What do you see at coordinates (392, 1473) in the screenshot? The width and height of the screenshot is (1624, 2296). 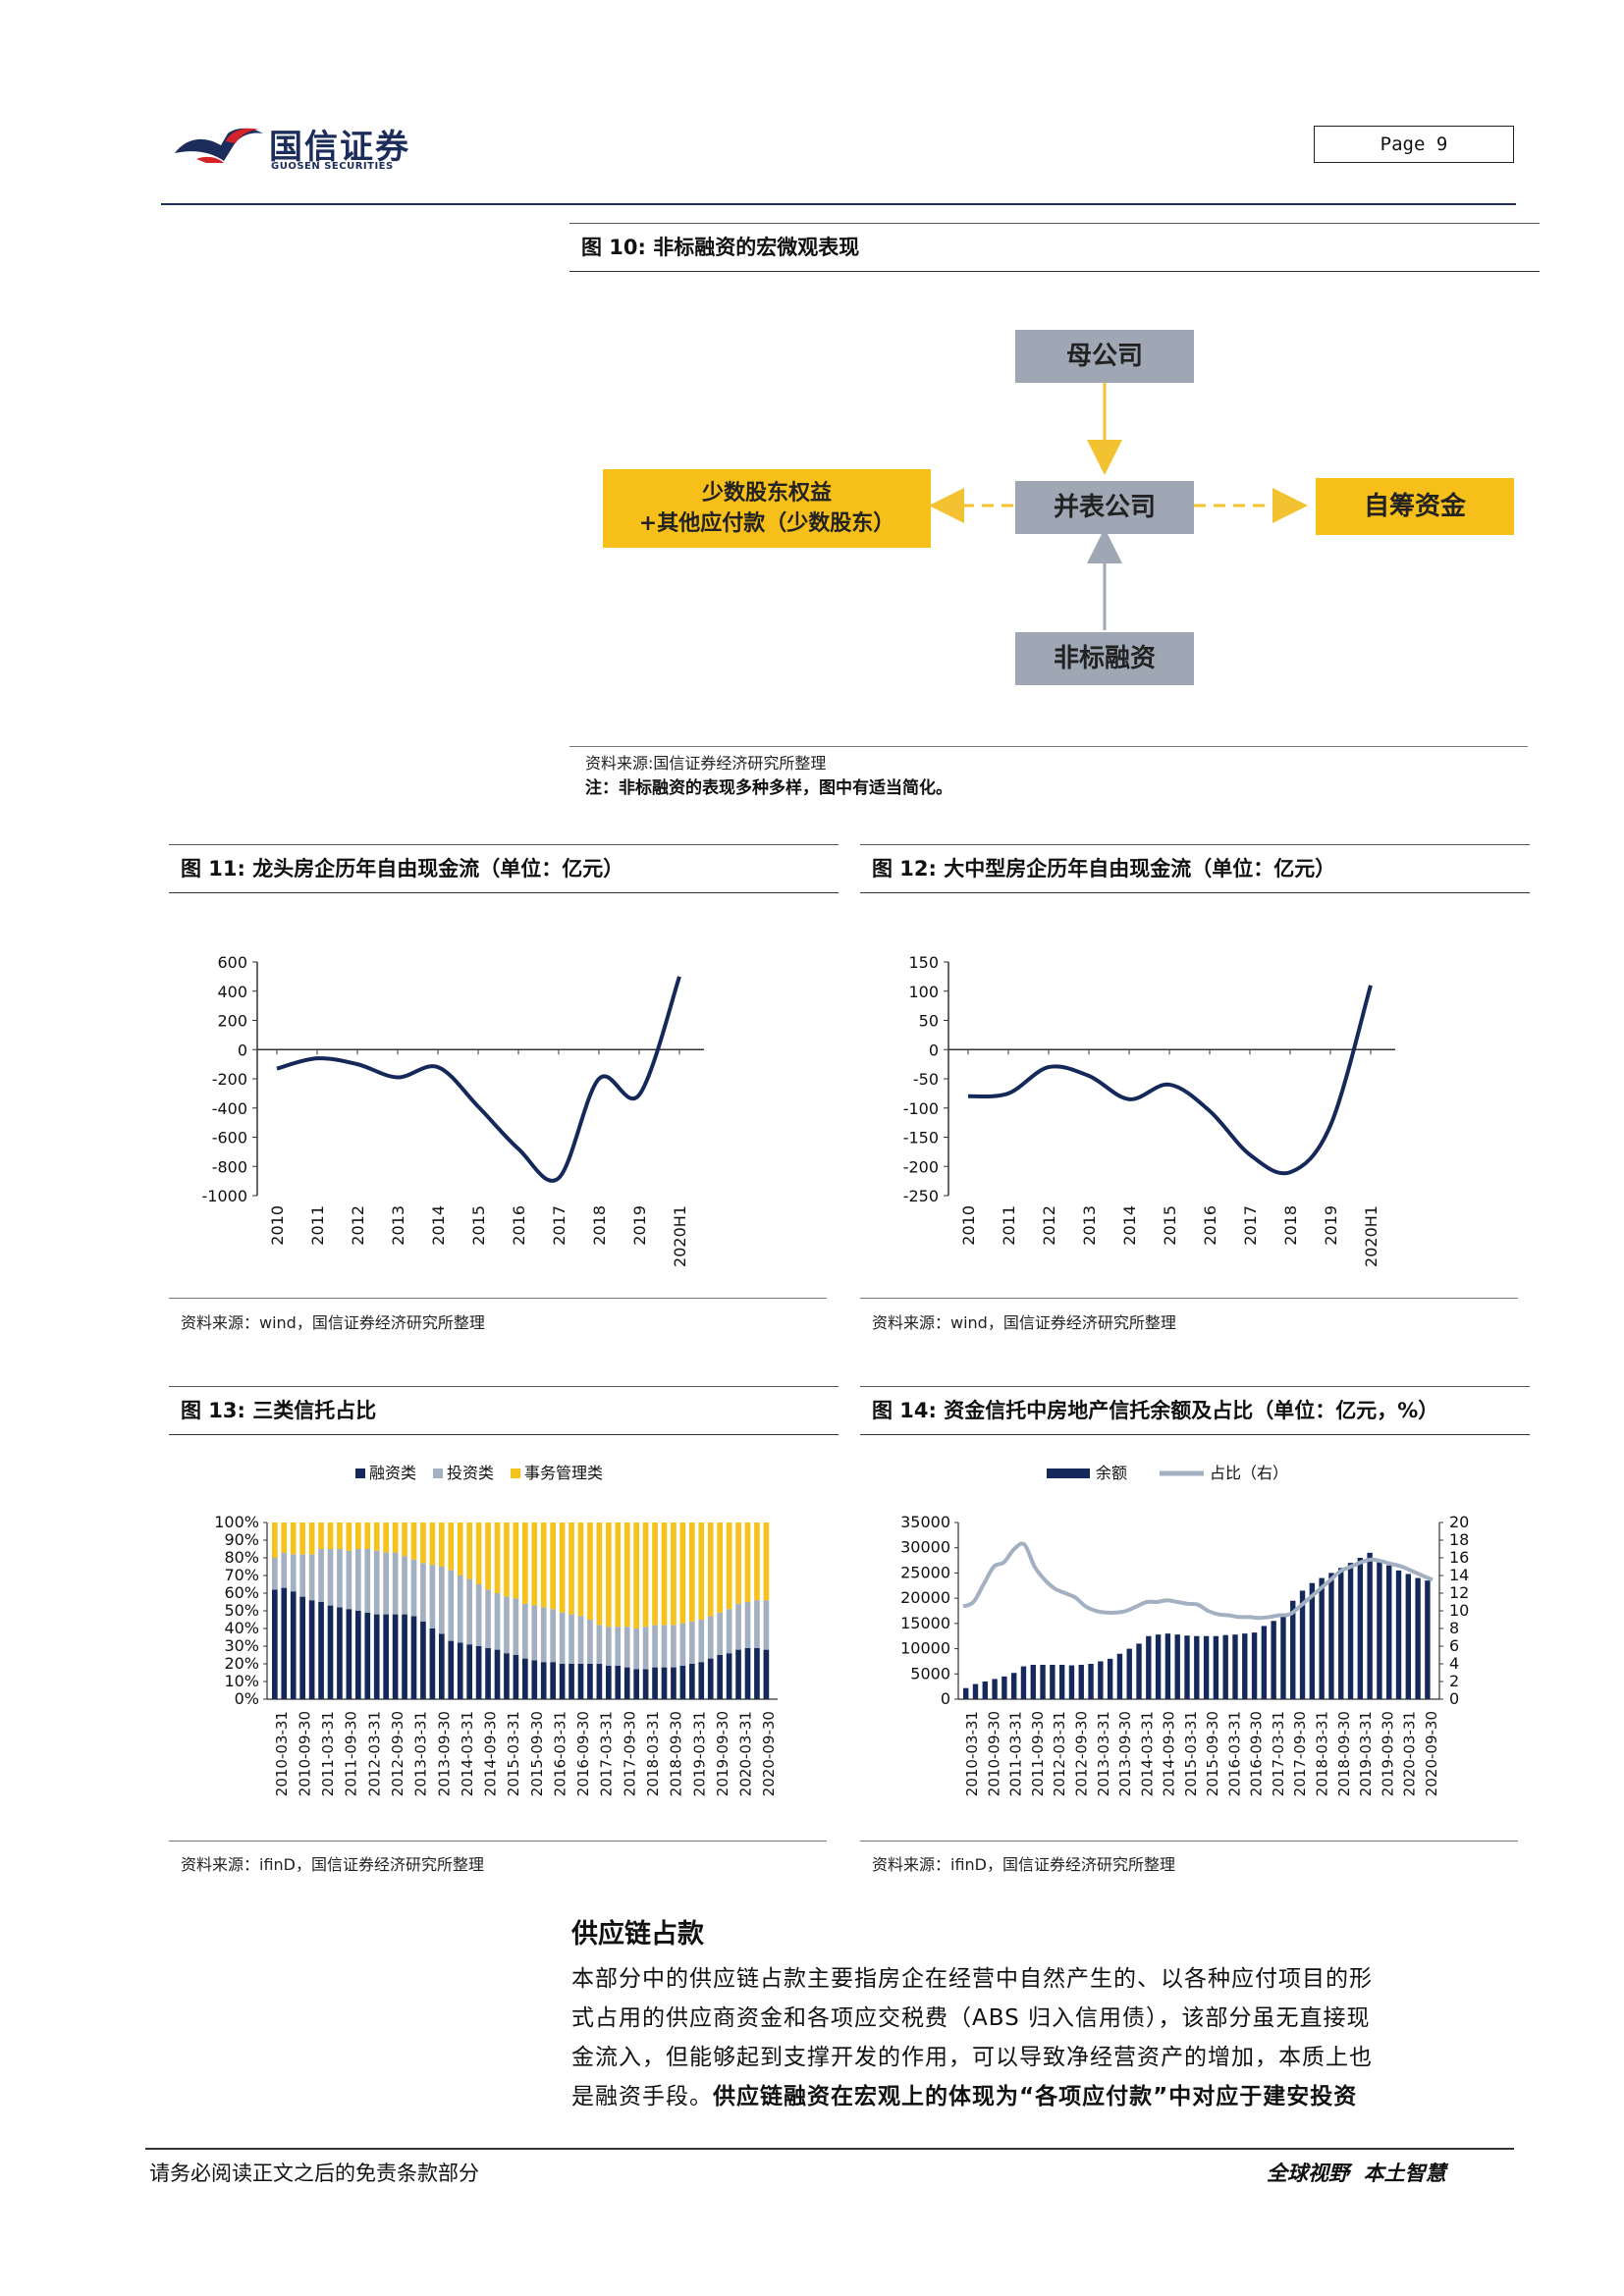 I see `legend-label: 融资类` at bounding box center [392, 1473].